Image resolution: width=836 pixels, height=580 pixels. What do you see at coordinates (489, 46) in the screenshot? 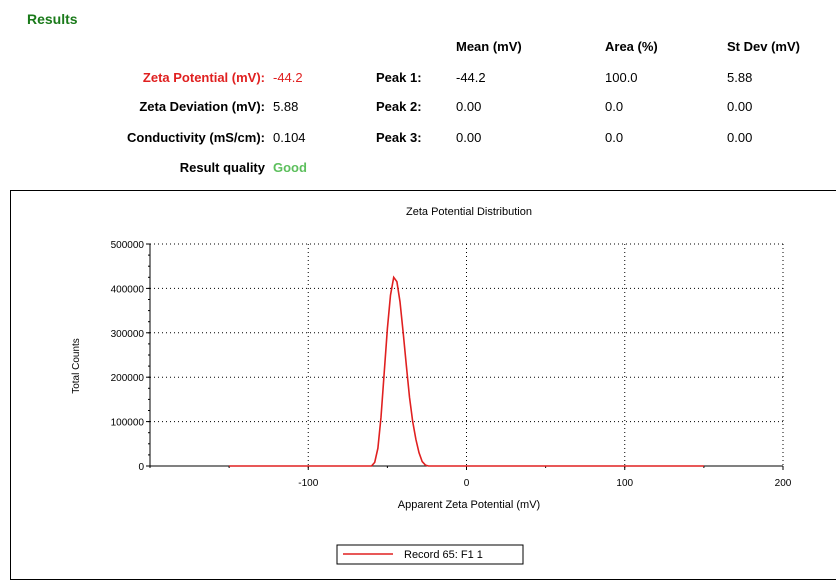
I see `mean-header: Mean (mV)` at bounding box center [489, 46].